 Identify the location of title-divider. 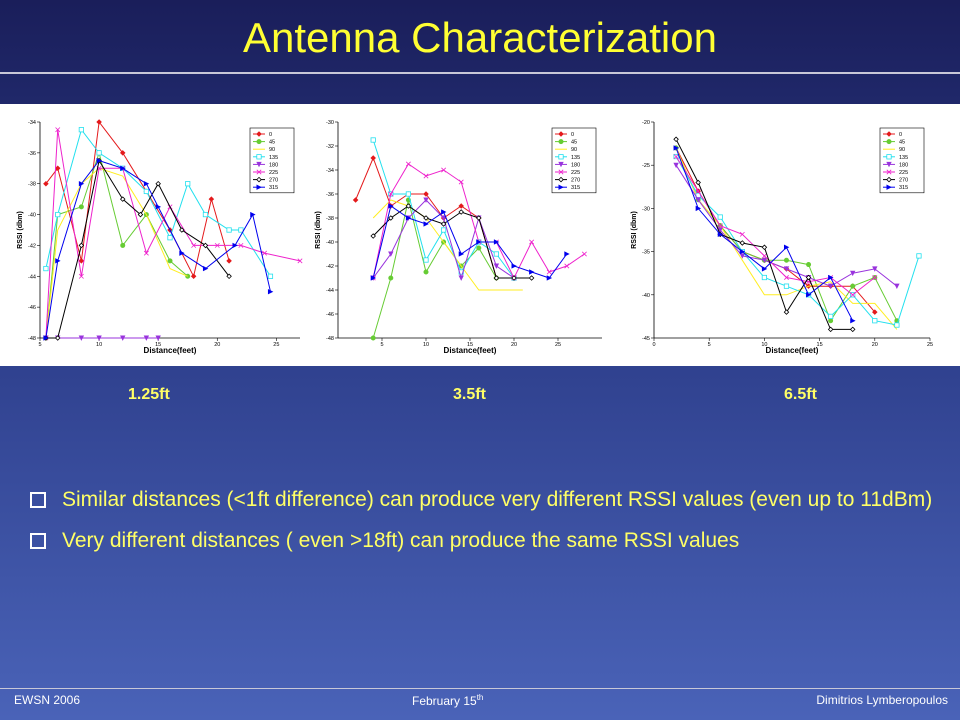
(480, 73).